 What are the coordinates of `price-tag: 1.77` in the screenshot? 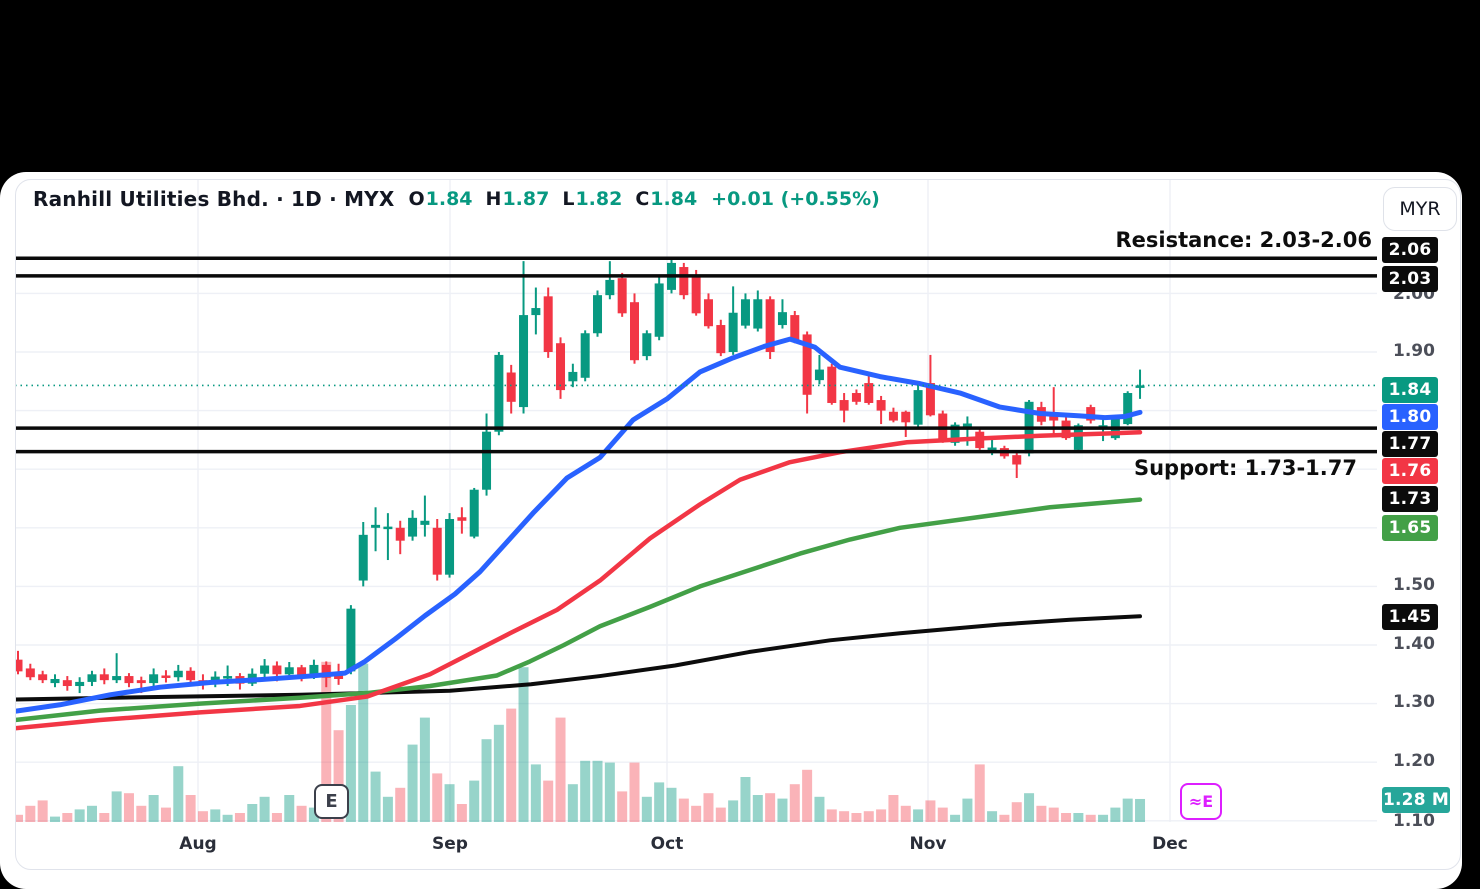 It's located at (1410, 444).